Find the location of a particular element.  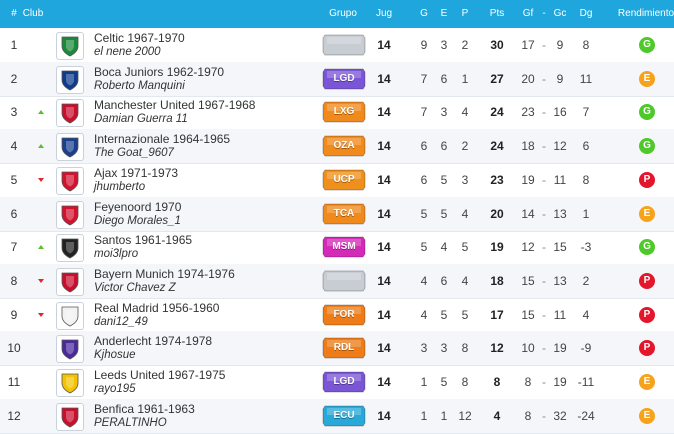

club-name: Celtic 1967-1970 is located at coordinates (139, 38).